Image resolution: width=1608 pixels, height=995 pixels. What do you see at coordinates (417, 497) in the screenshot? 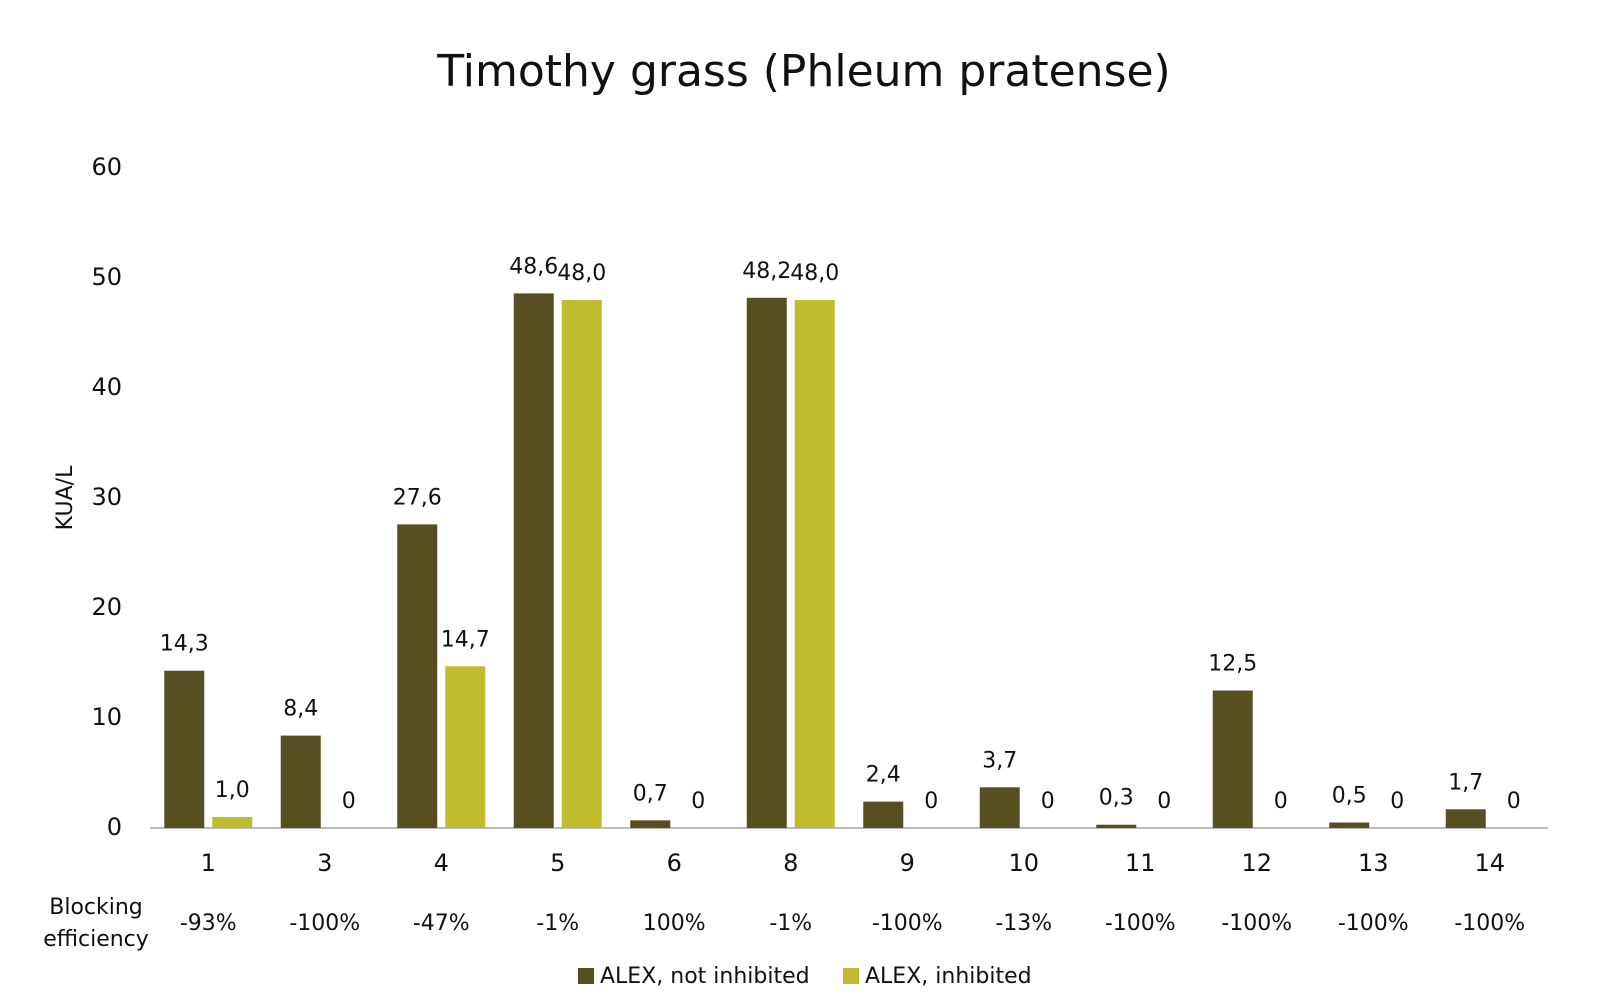
I see `data-label: 27,6` at bounding box center [417, 497].